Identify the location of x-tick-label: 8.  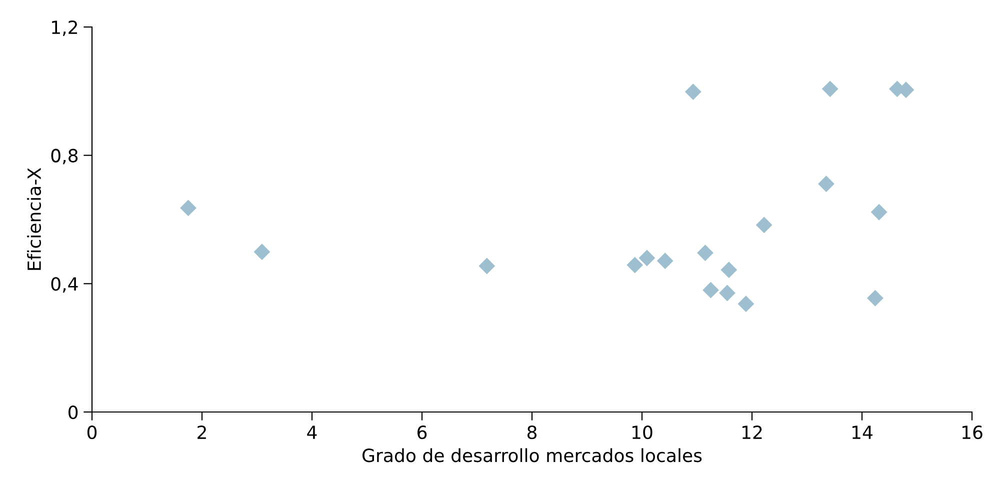
(532, 433).